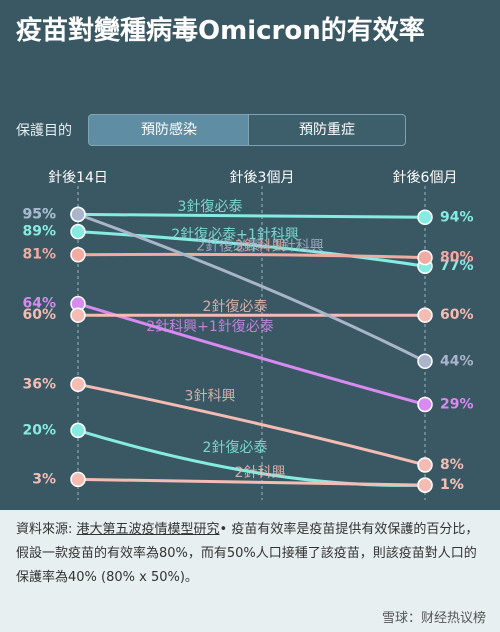  Describe the element at coordinates (457, 361) in the screenshot. I see `value-label: 44%` at that location.